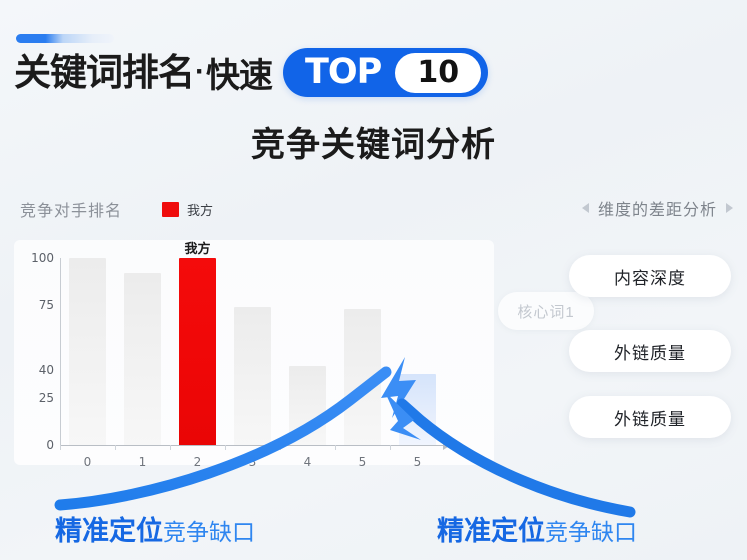  What do you see at coordinates (417, 462) in the screenshot?
I see `x-tick-label-6: 5` at bounding box center [417, 462].